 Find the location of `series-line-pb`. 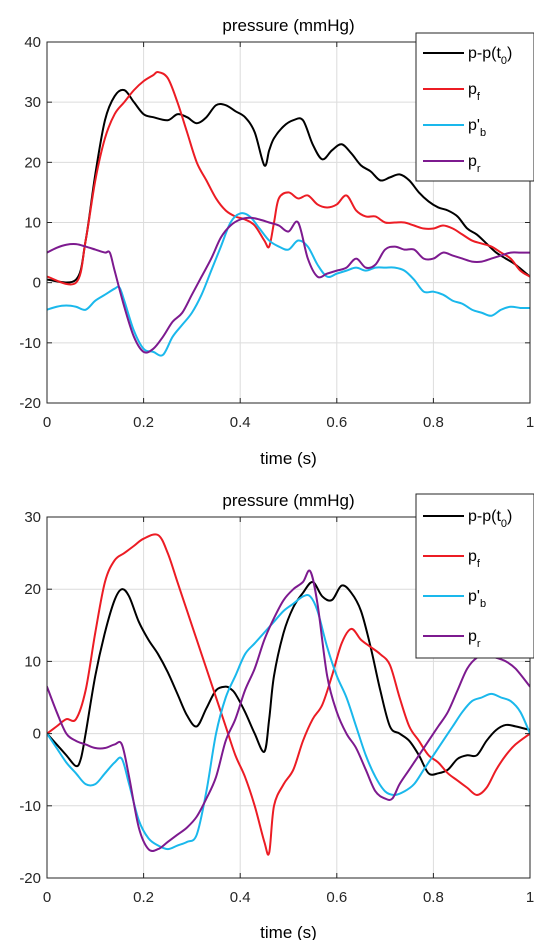

series-line-pb is located at coordinates (288, 284).